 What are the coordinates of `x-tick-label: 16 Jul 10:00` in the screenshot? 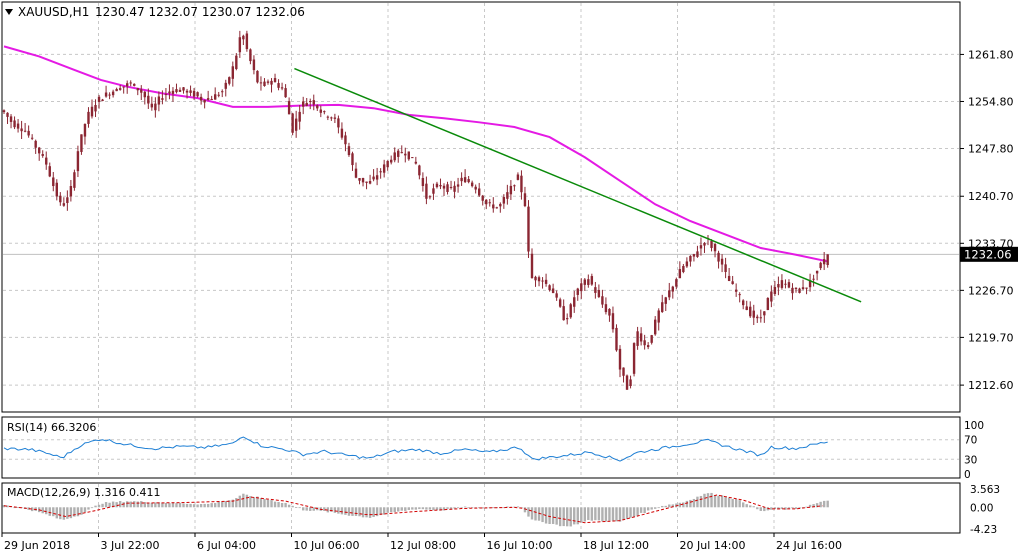 It's located at (520, 545).